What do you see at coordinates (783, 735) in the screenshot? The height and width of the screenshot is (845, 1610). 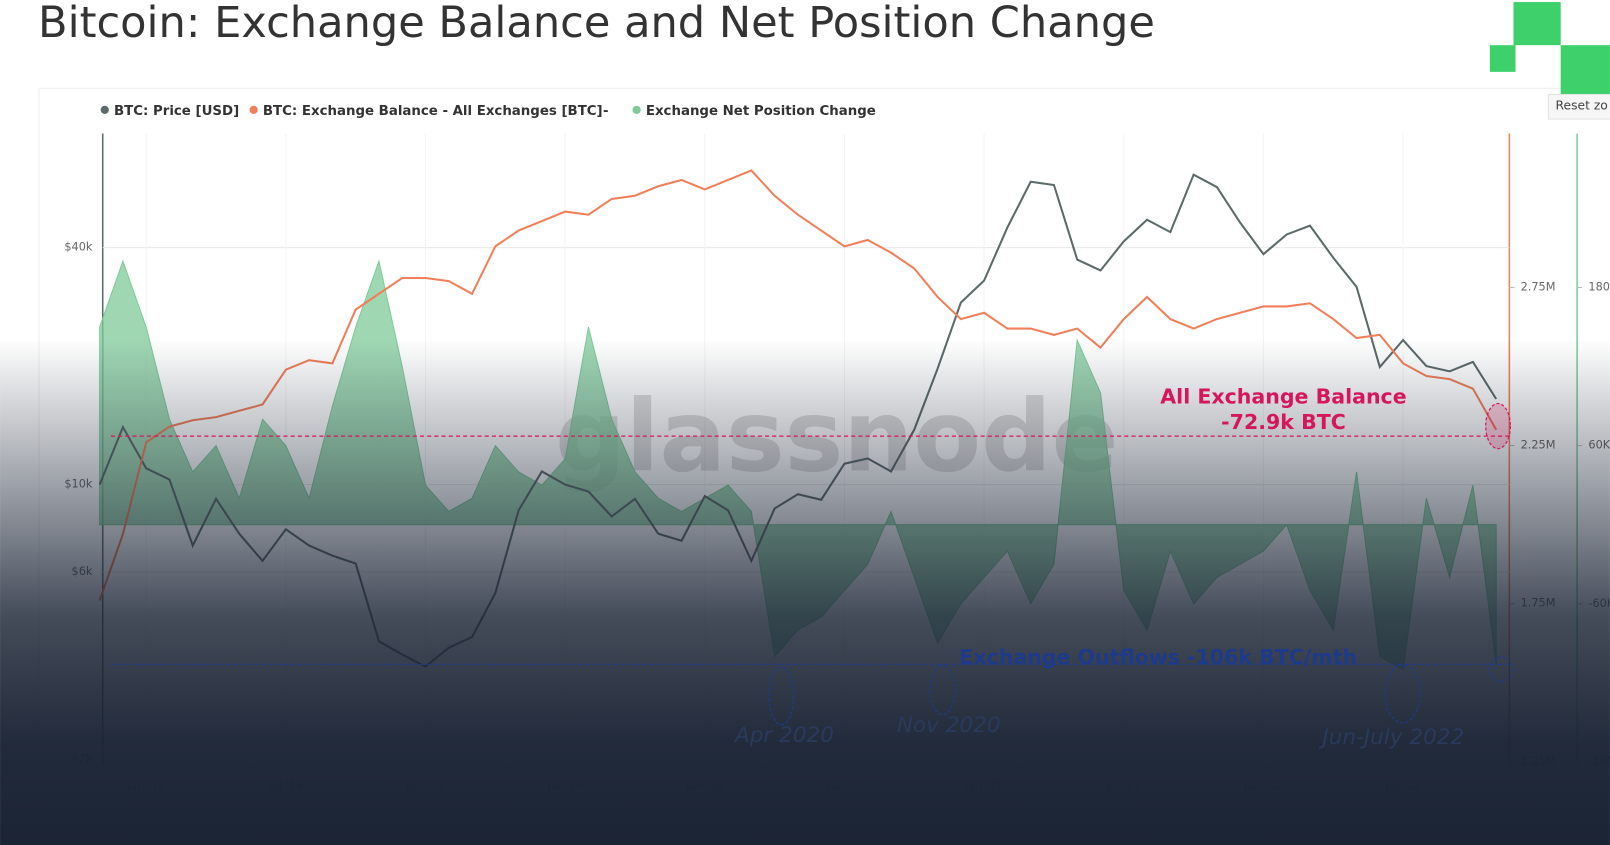 I see `annotation: Apr 2020` at bounding box center [783, 735].